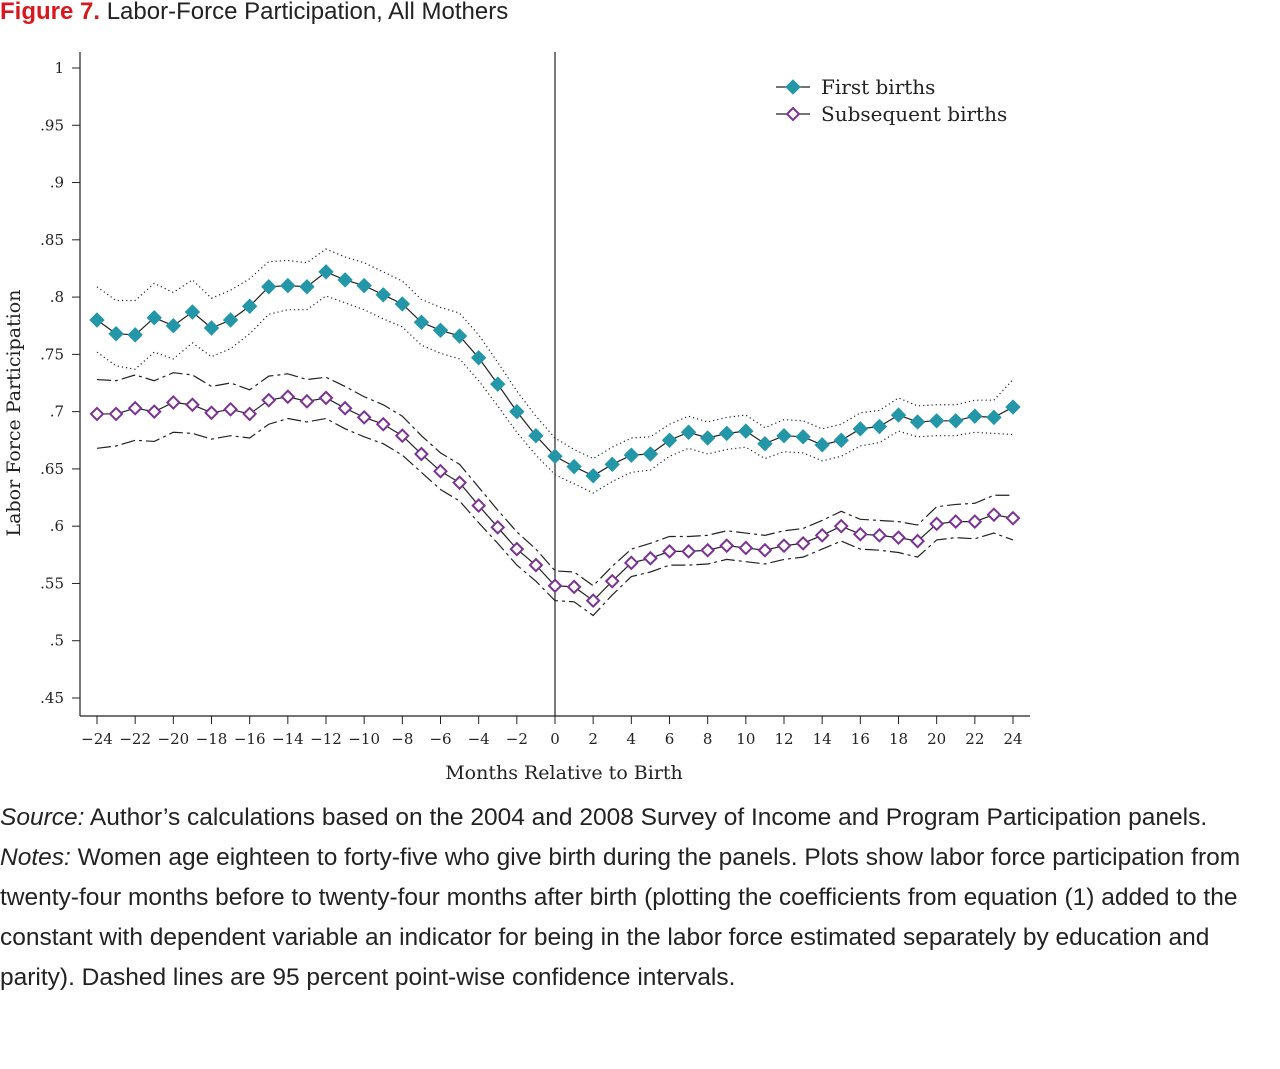  Describe the element at coordinates (42, 817) in the screenshot. I see `source-lead: Source:` at that location.